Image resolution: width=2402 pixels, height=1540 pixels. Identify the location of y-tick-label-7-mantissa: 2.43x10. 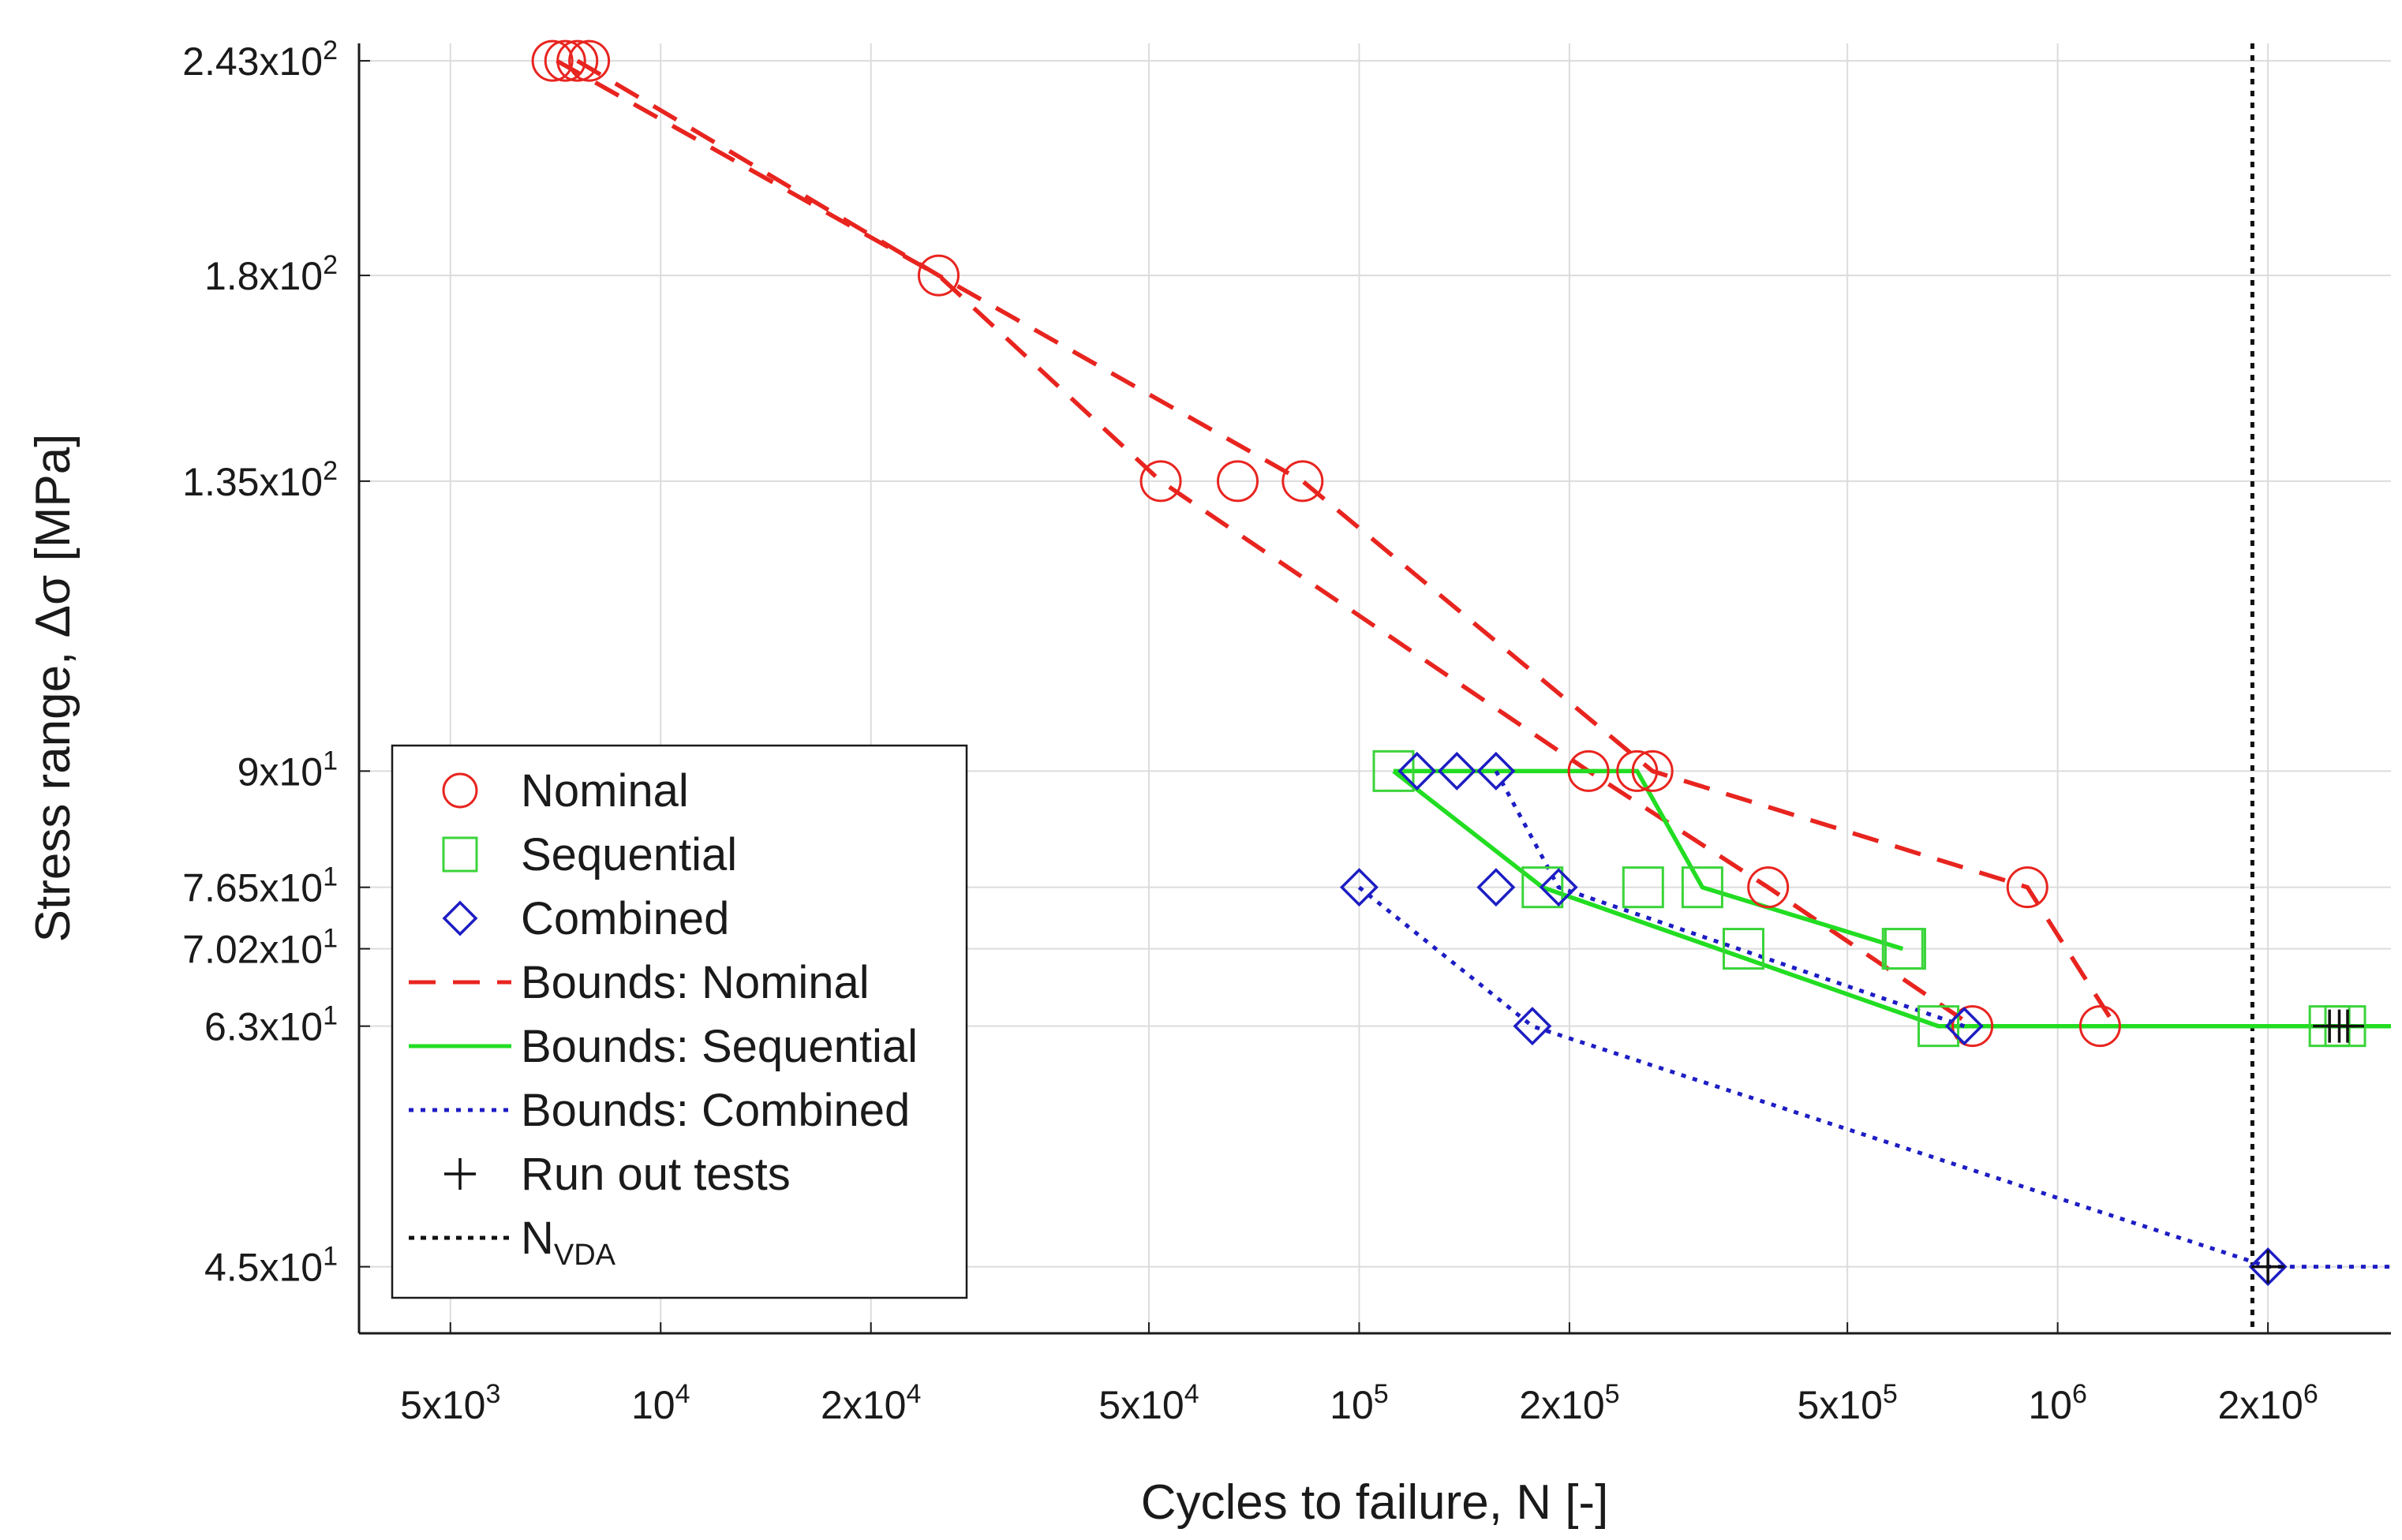
(252, 61).